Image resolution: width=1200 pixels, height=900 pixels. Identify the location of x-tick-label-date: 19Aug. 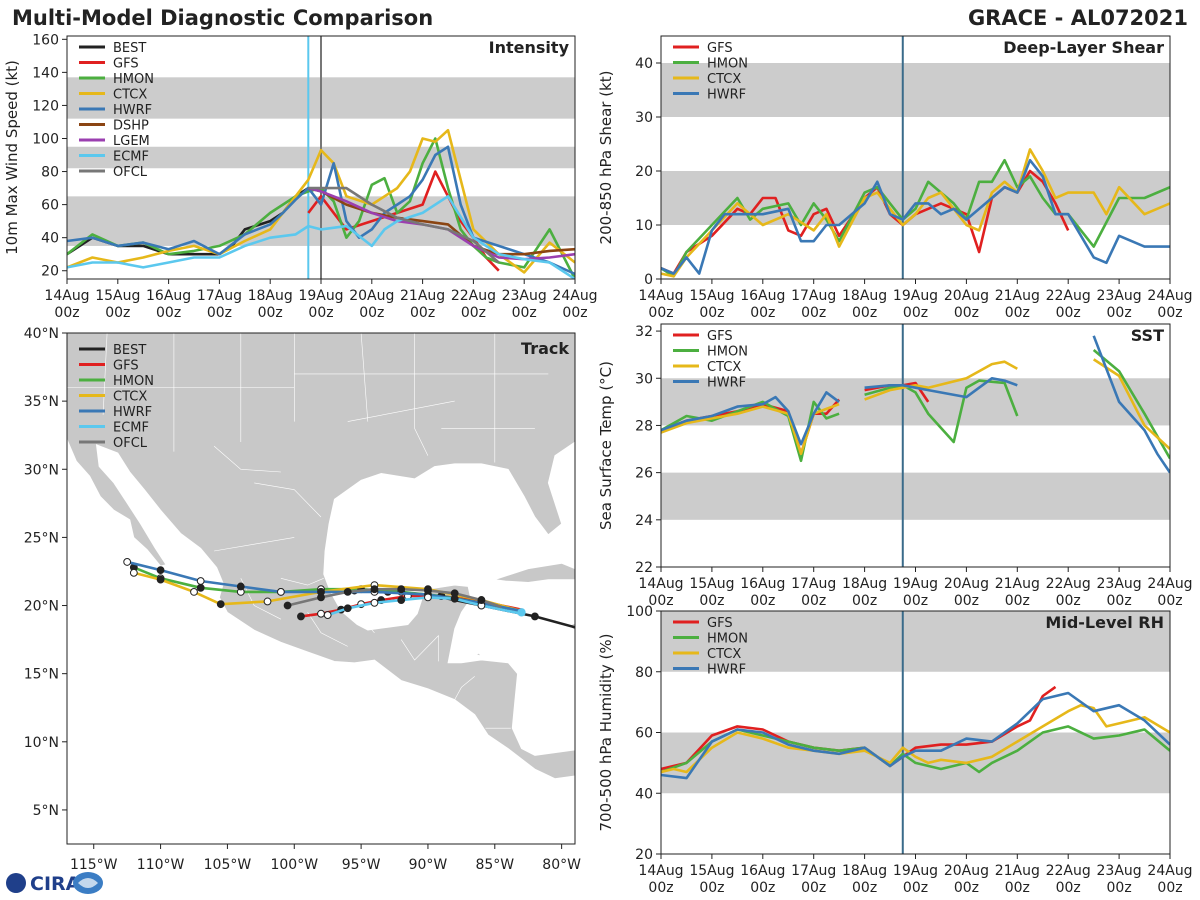
(320, 296).